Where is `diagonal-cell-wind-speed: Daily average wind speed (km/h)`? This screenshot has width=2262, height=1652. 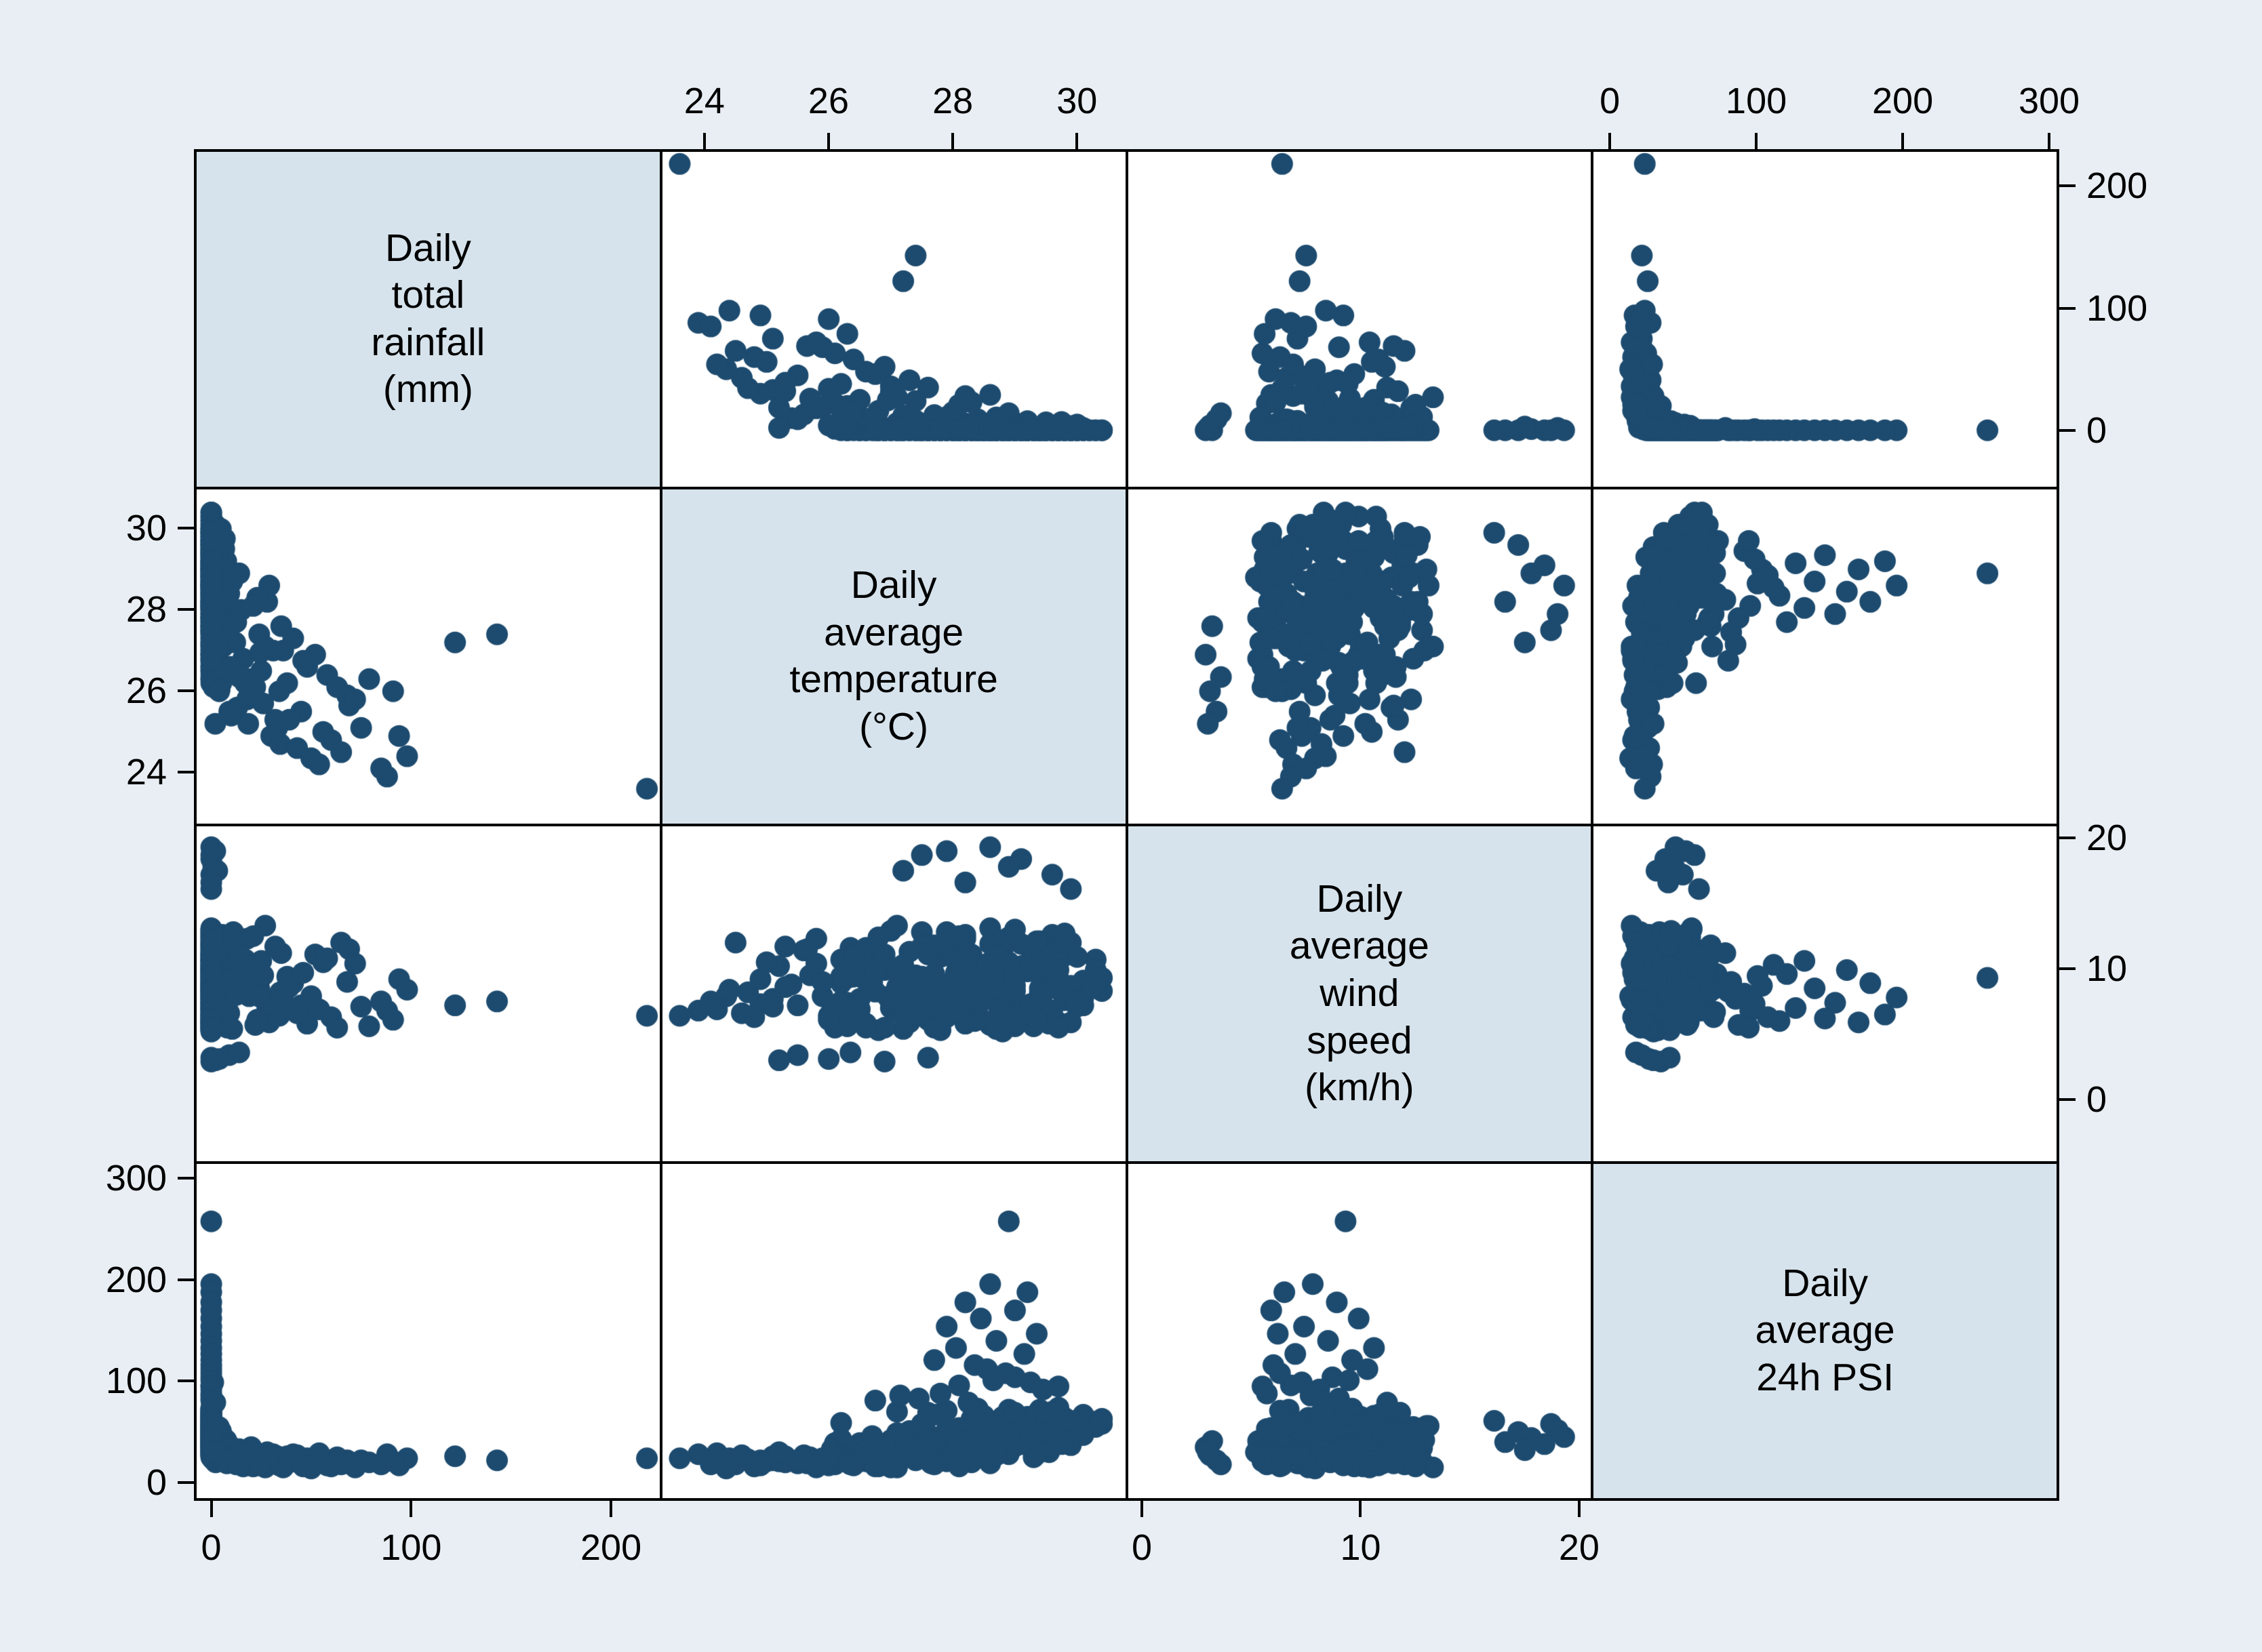
diagonal-cell-wind-speed: Daily average wind speed (km/h) is located at coordinates (1359, 994).